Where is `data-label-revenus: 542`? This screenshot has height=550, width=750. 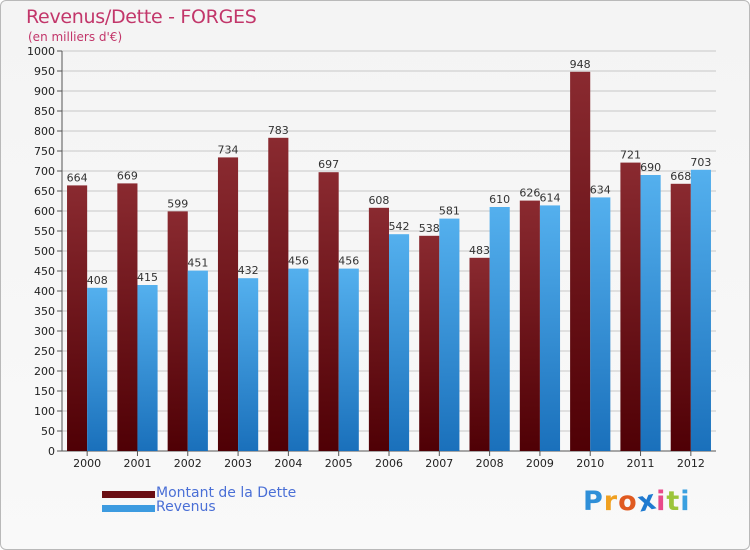 data-label-revenus: 542 is located at coordinates (399, 226).